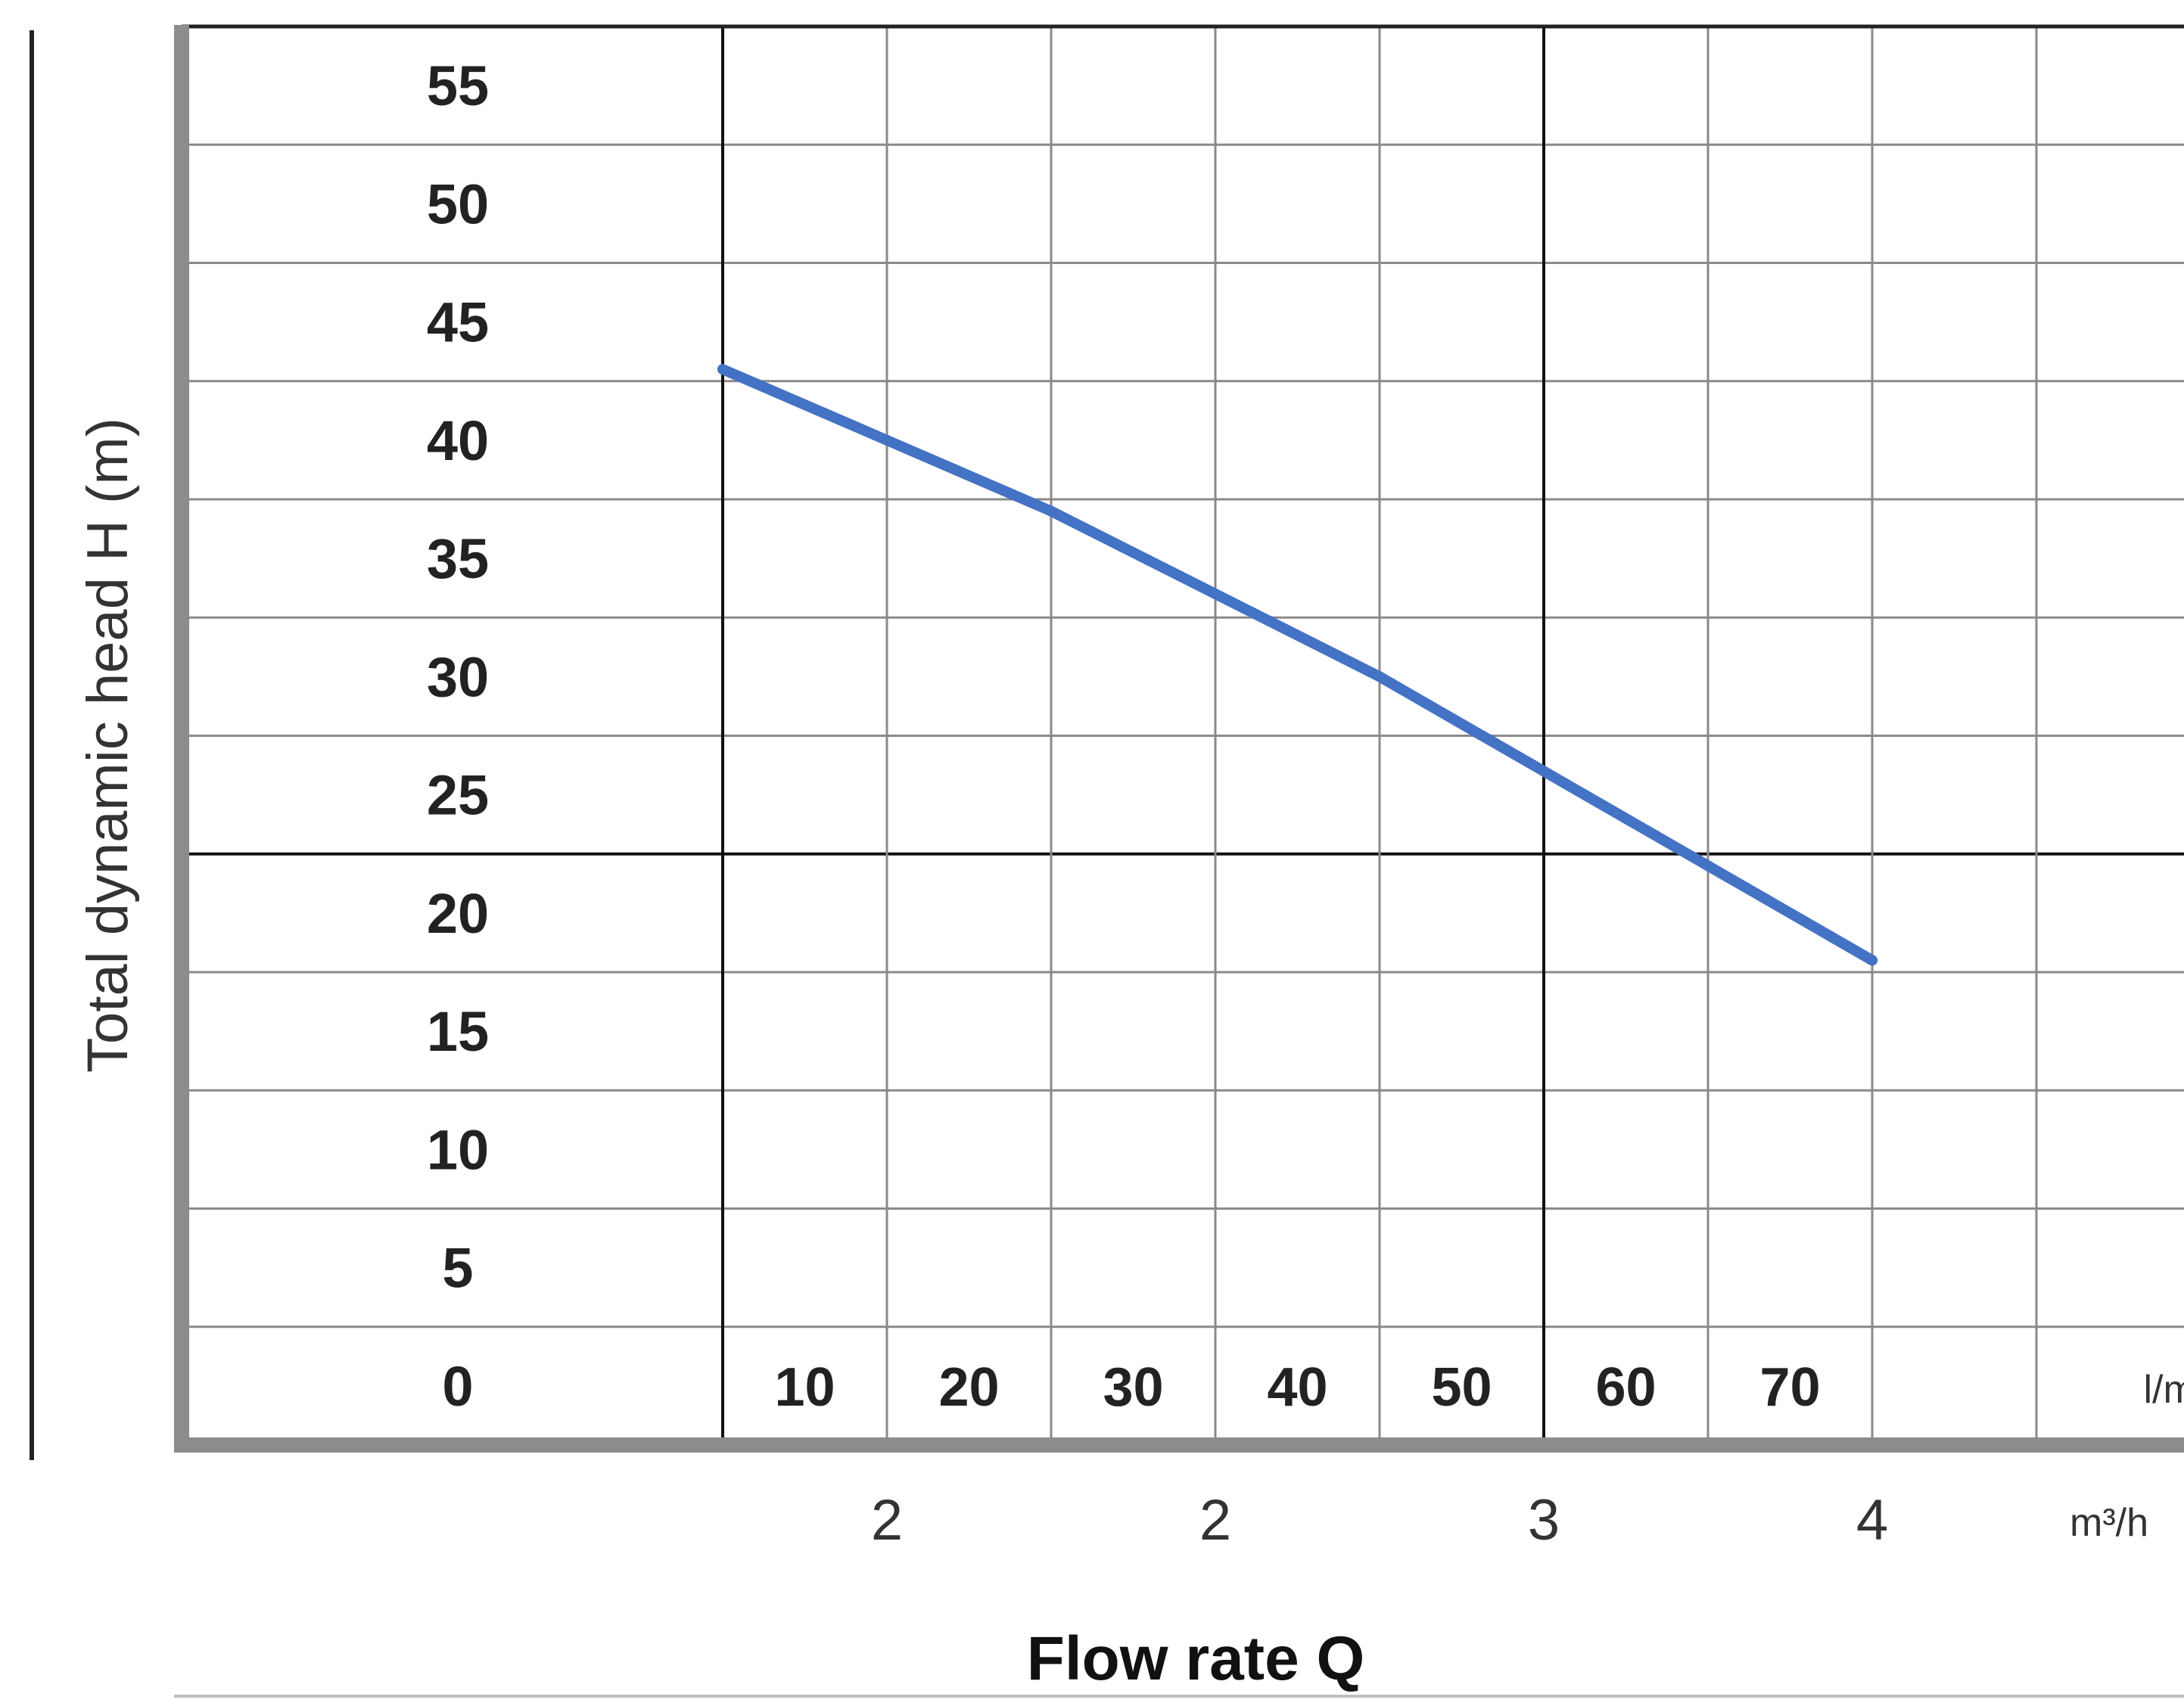 This screenshot has width=2184, height=1706. Describe the element at coordinates (458, 559) in the screenshot. I see `y-tick-label: 35` at that location.